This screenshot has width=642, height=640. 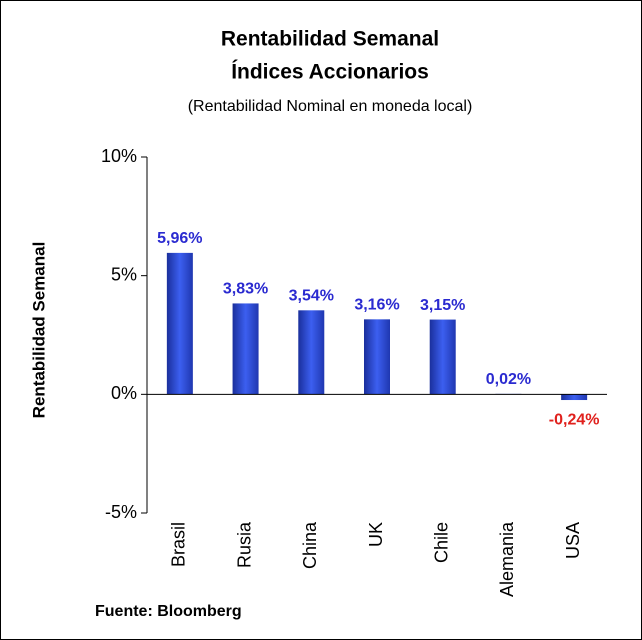 What do you see at coordinates (573, 540) in the screenshot?
I see `x-tick-label: USA` at bounding box center [573, 540].